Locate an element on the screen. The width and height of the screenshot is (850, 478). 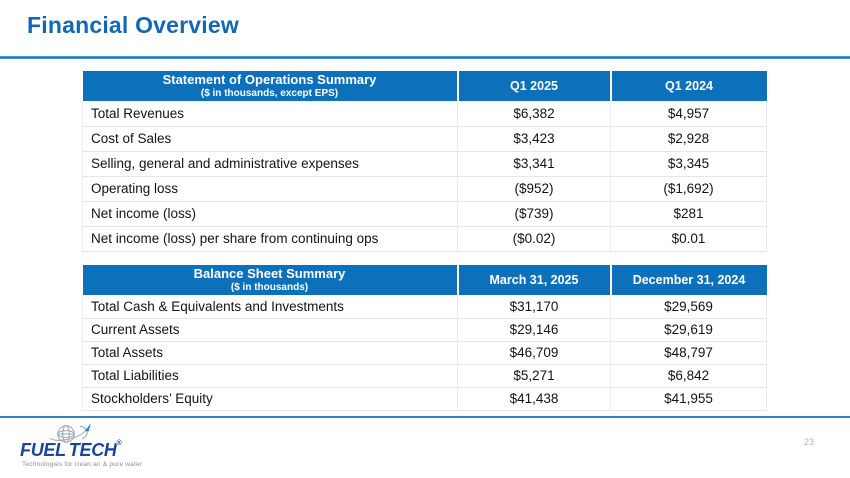
row-value: $2,928 is located at coordinates (688, 139).